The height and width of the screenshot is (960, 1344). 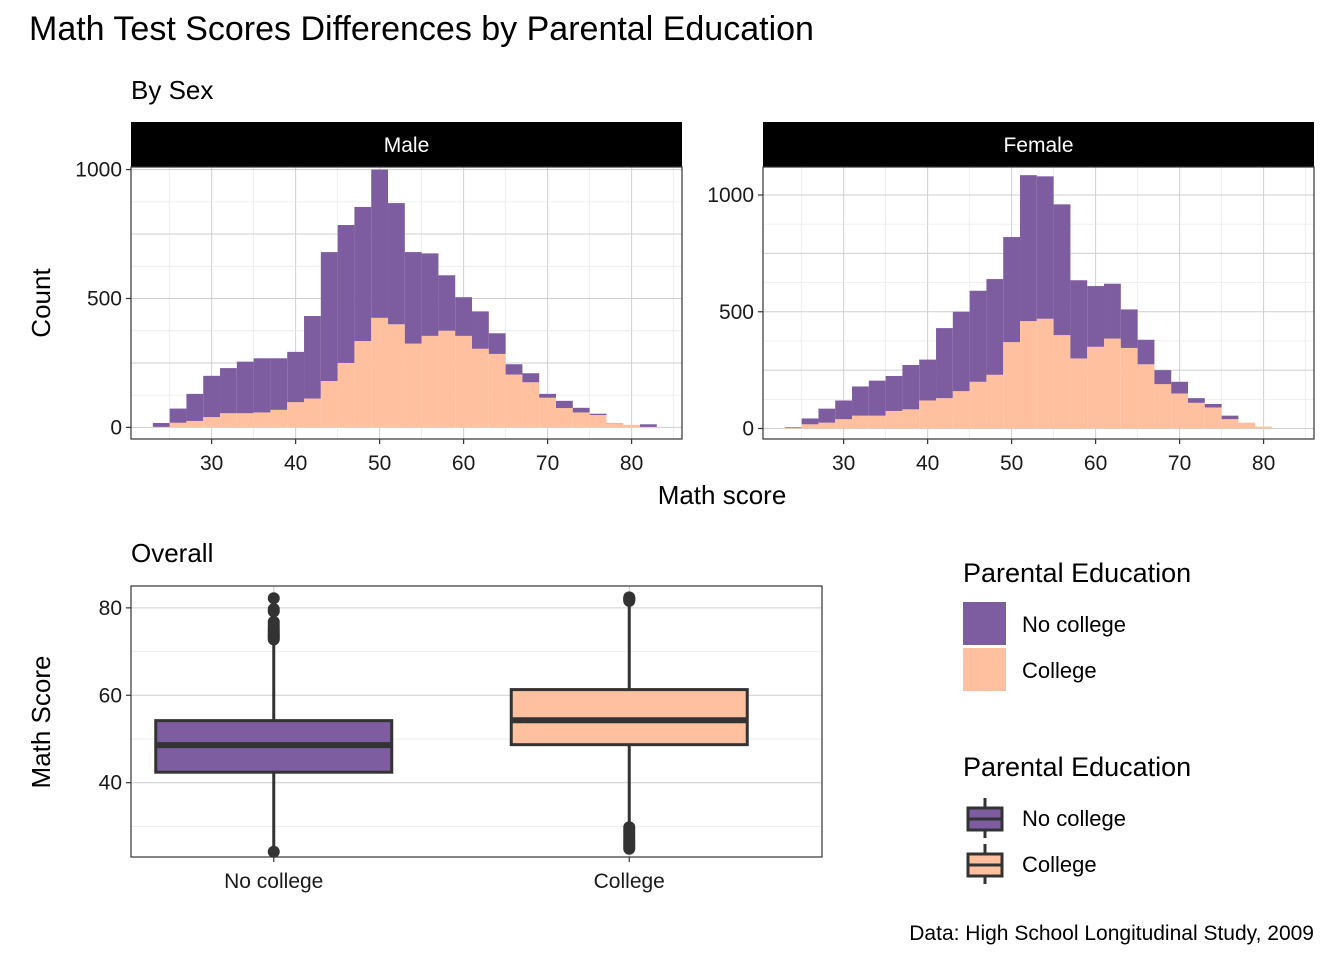 What do you see at coordinates (1038, 145) in the screenshot?
I see `strip-female-label: Female` at bounding box center [1038, 145].